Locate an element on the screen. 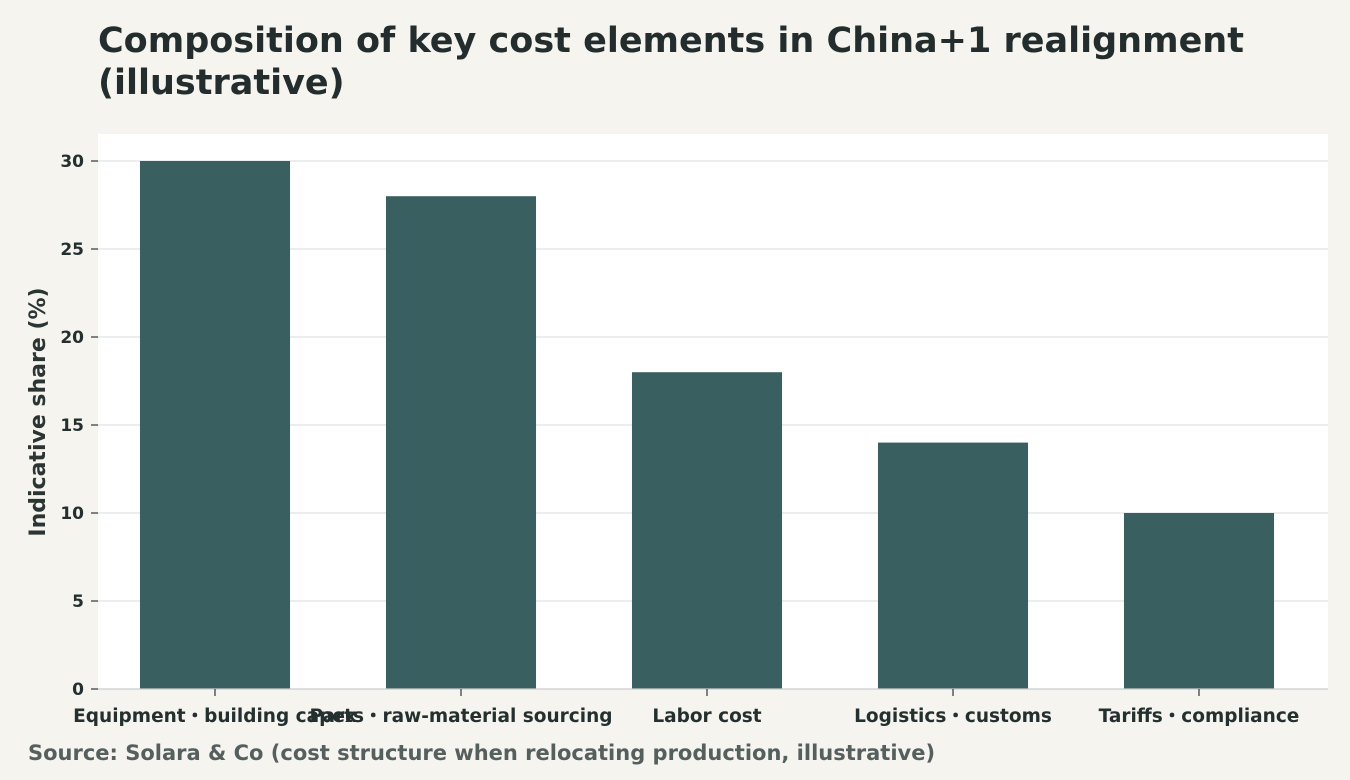 The image size is (1350, 780). x-tick-label: Tariffs・compliance is located at coordinates (1199, 716).